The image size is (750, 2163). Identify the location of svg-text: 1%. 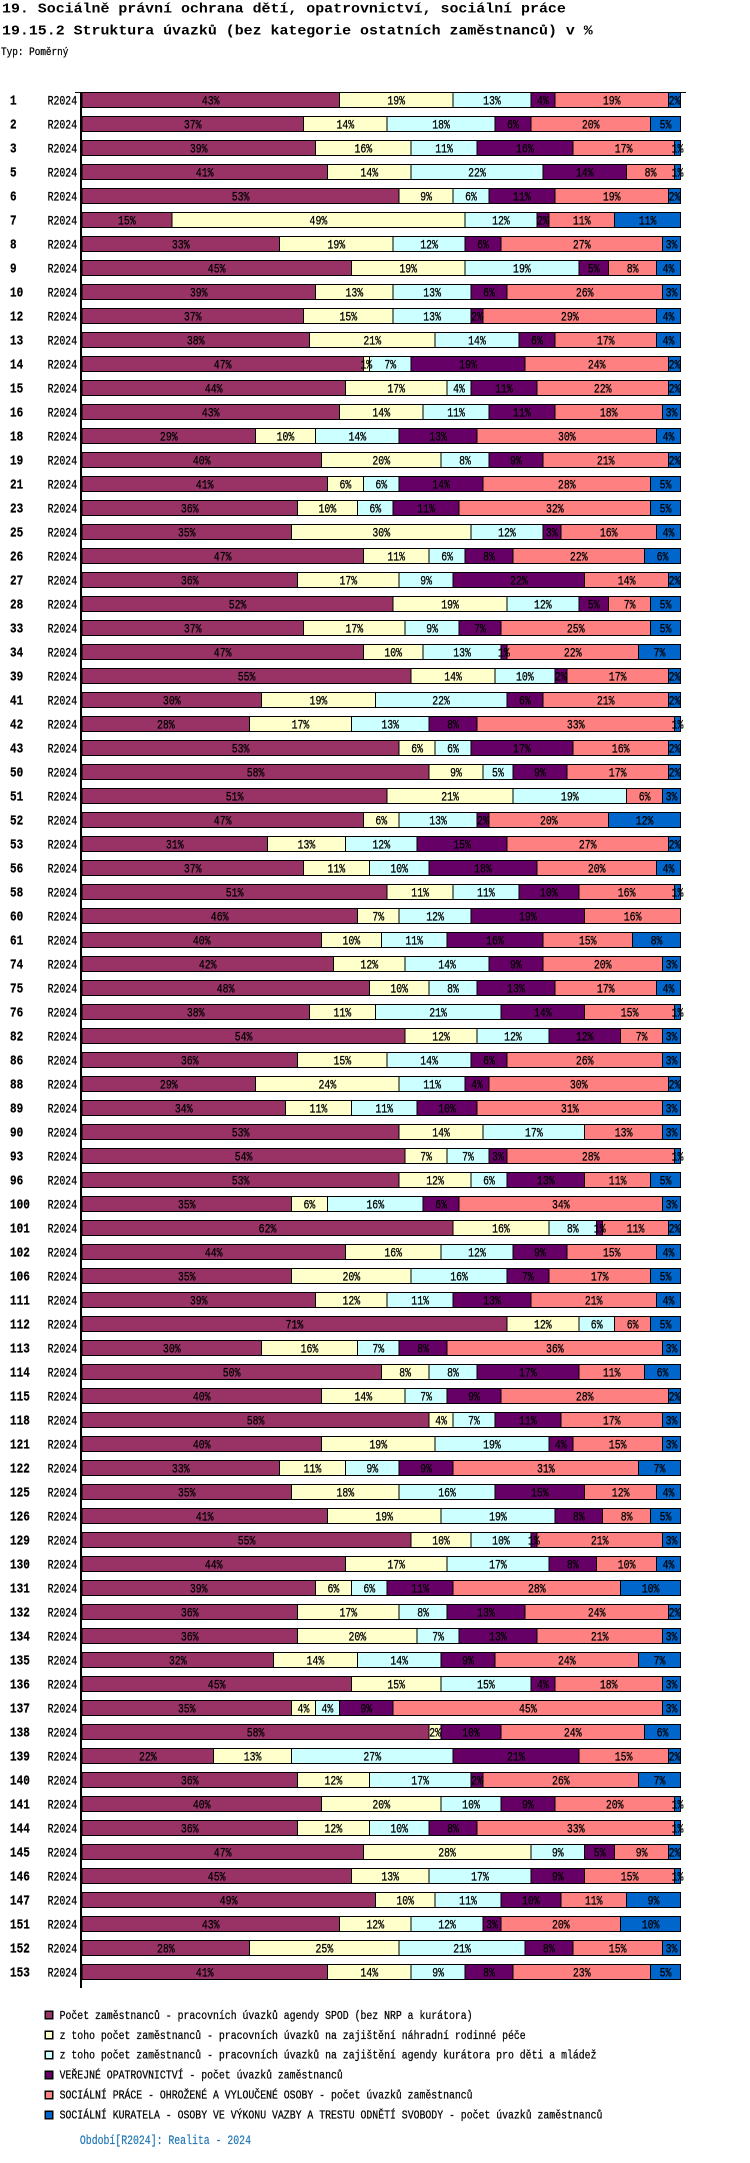
(678, 148).